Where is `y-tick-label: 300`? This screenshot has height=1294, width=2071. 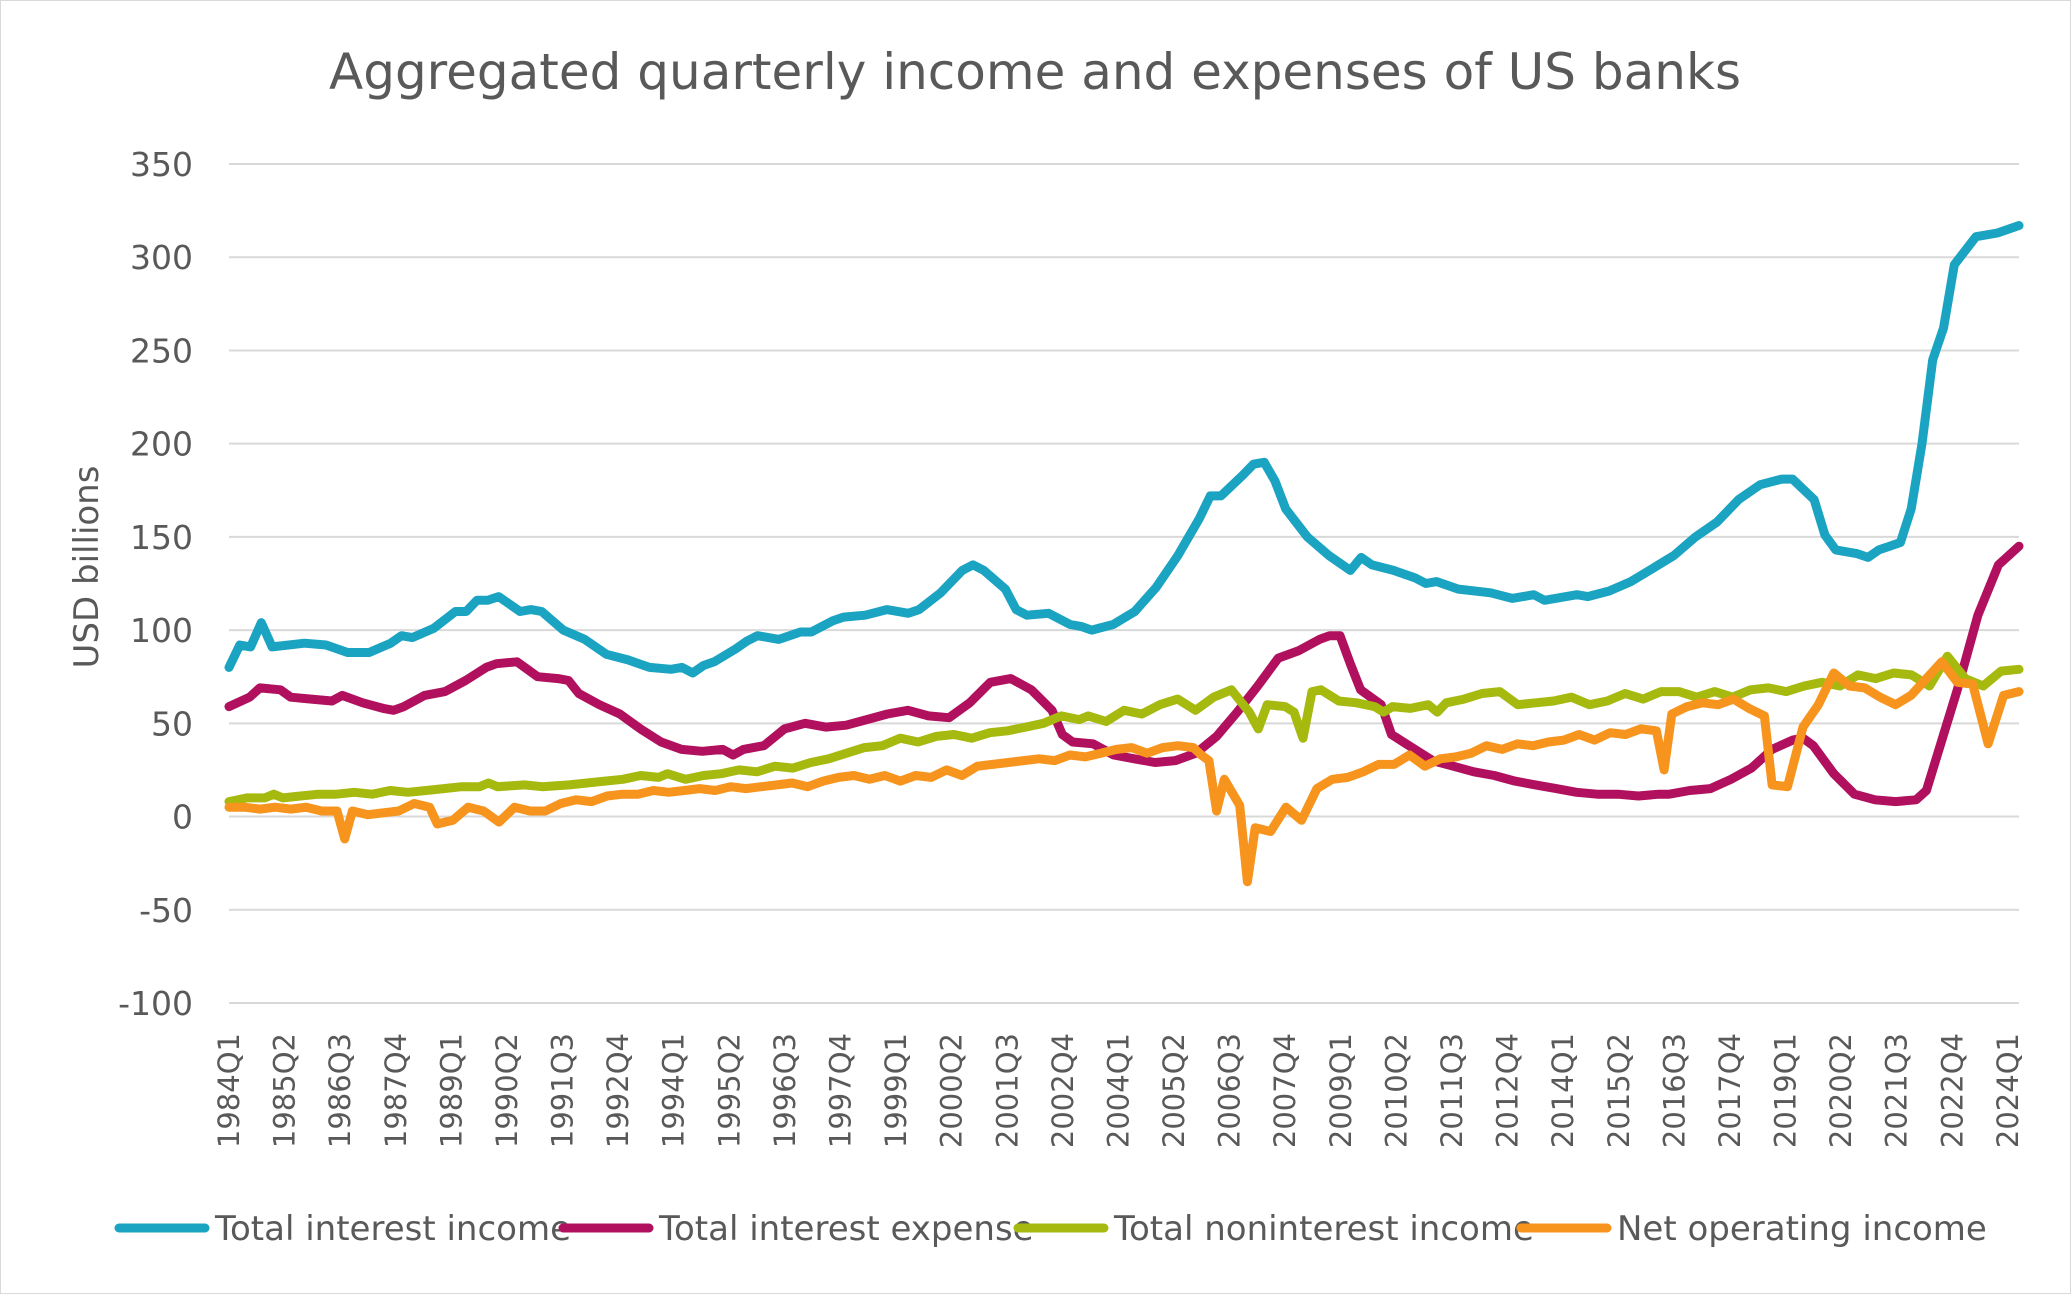
y-tick-label: 300 is located at coordinates (161, 257).